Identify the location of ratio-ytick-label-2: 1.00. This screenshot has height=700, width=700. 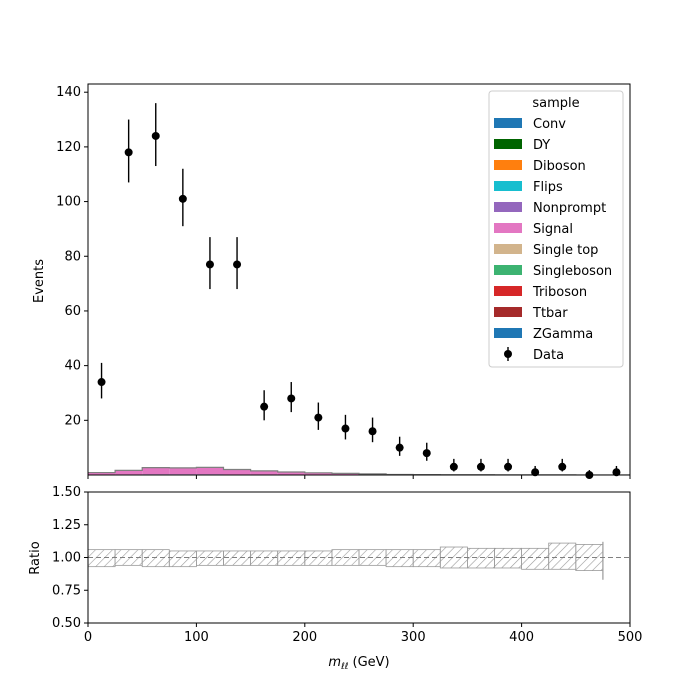
(66, 558).